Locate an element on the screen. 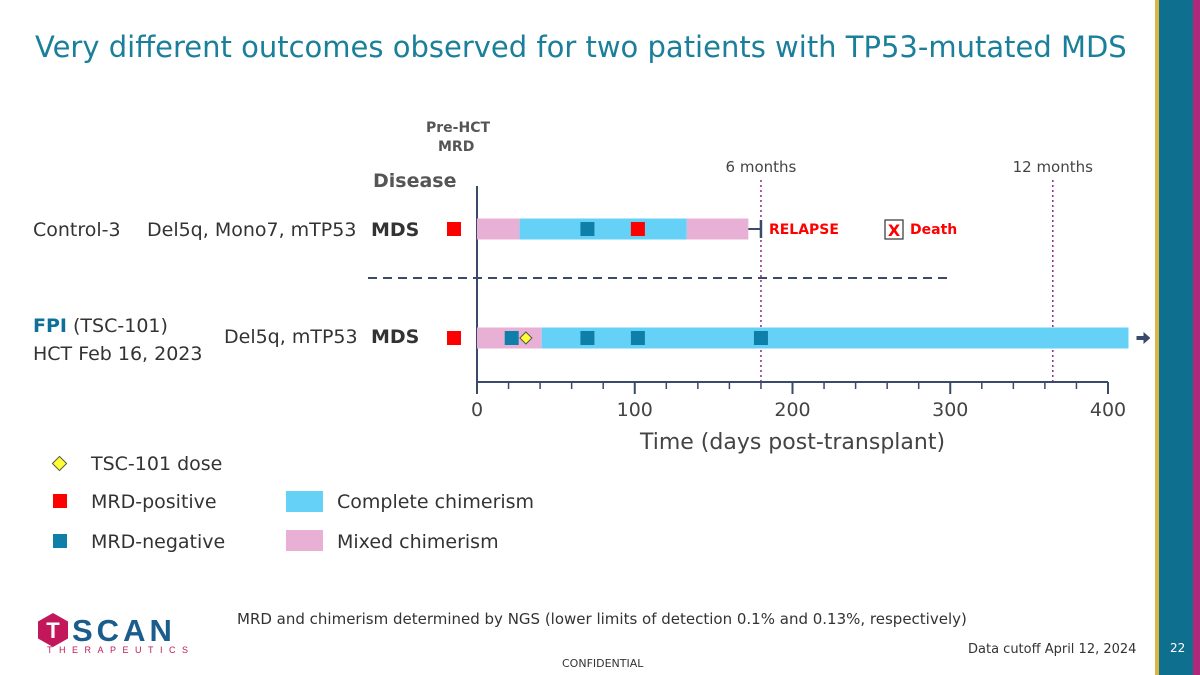  reference-line-label-0: 6 months is located at coordinates (761, 167).